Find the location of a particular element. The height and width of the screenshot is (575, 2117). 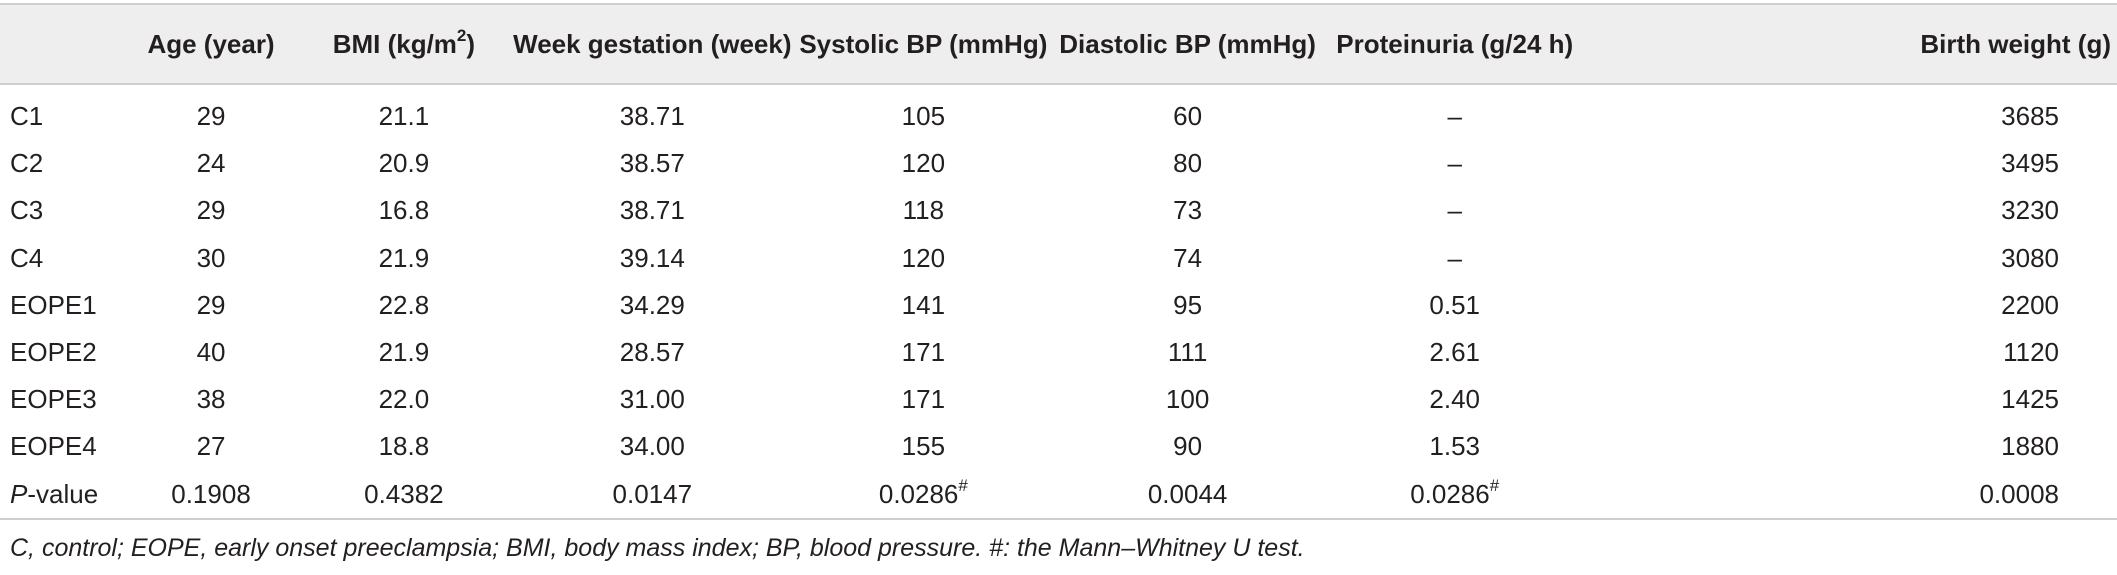

cell-week-gestation: 31.00 is located at coordinates (652, 399).